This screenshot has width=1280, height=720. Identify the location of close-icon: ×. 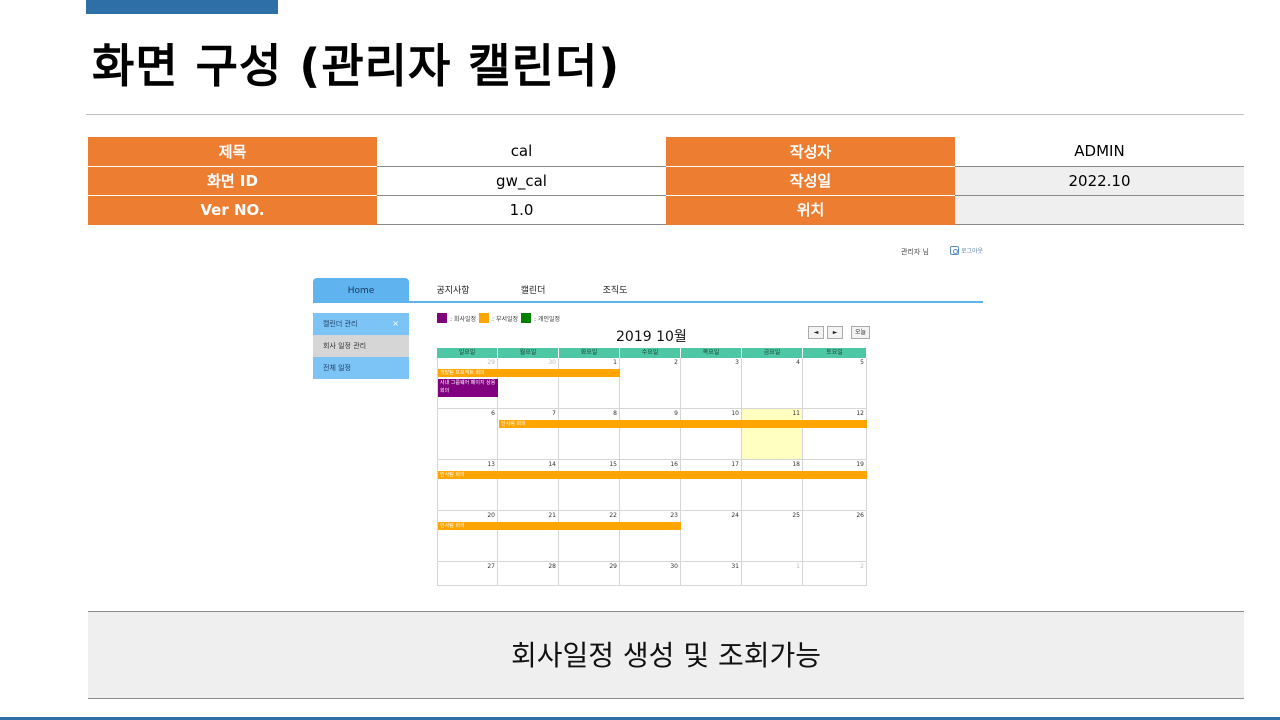
(395, 323).